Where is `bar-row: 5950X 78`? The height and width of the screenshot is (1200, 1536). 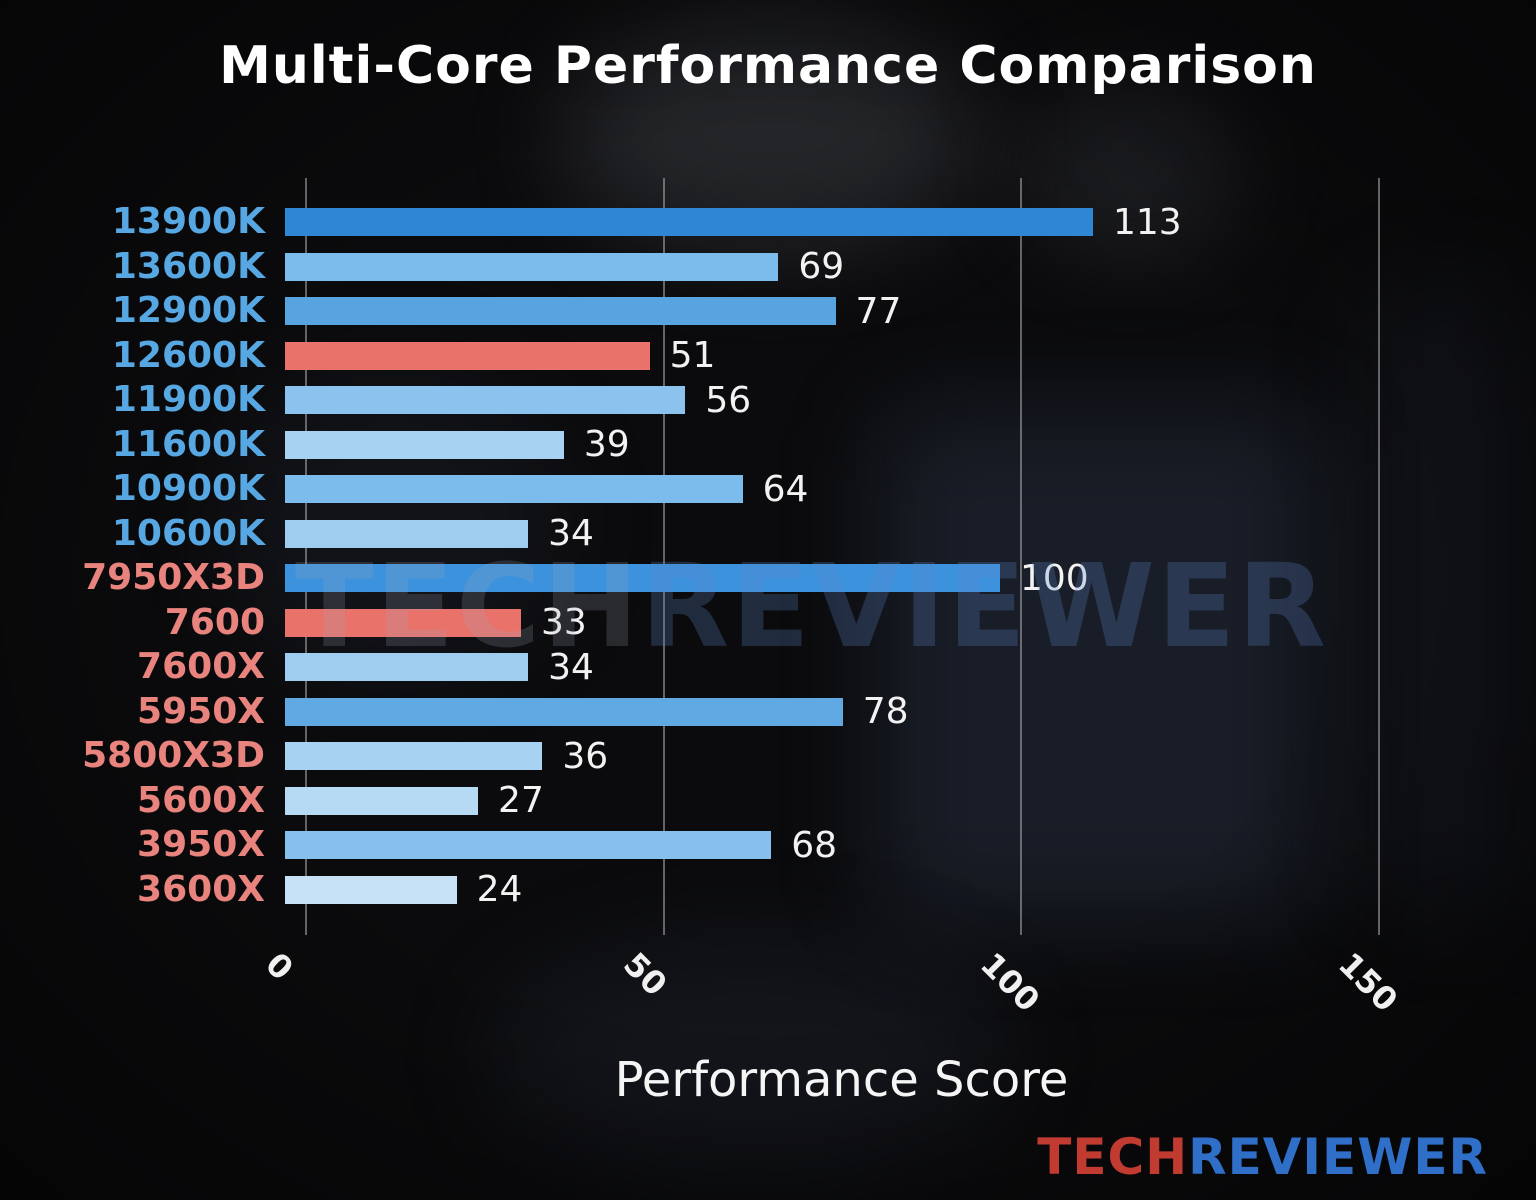 bar-row: 5950X 78 is located at coordinates (768, 712).